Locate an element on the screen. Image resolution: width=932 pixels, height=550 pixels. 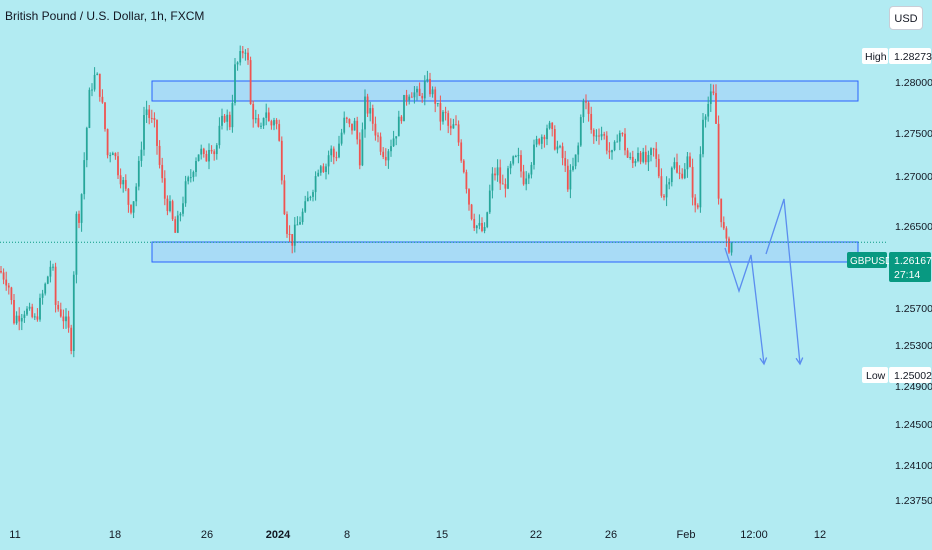
last-price-badge-bg is located at coordinates (910, 267).